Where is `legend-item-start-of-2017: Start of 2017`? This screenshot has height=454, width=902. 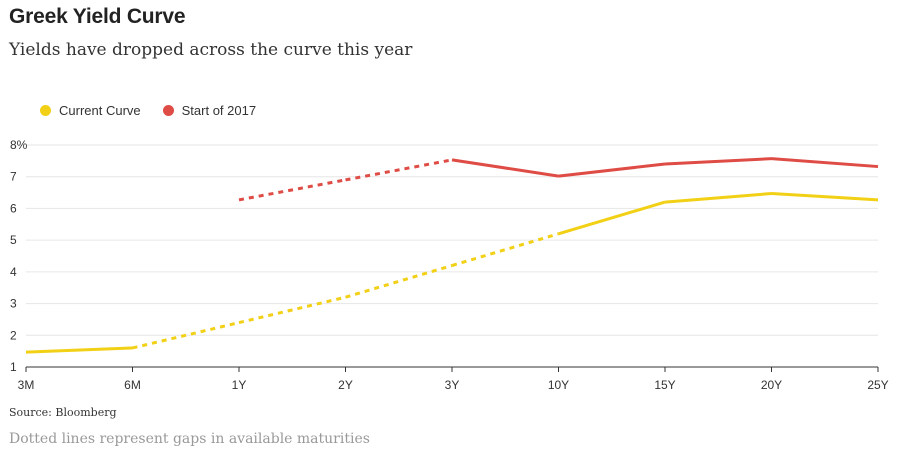 legend-item-start-of-2017: Start of 2017 is located at coordinates (209, 110).